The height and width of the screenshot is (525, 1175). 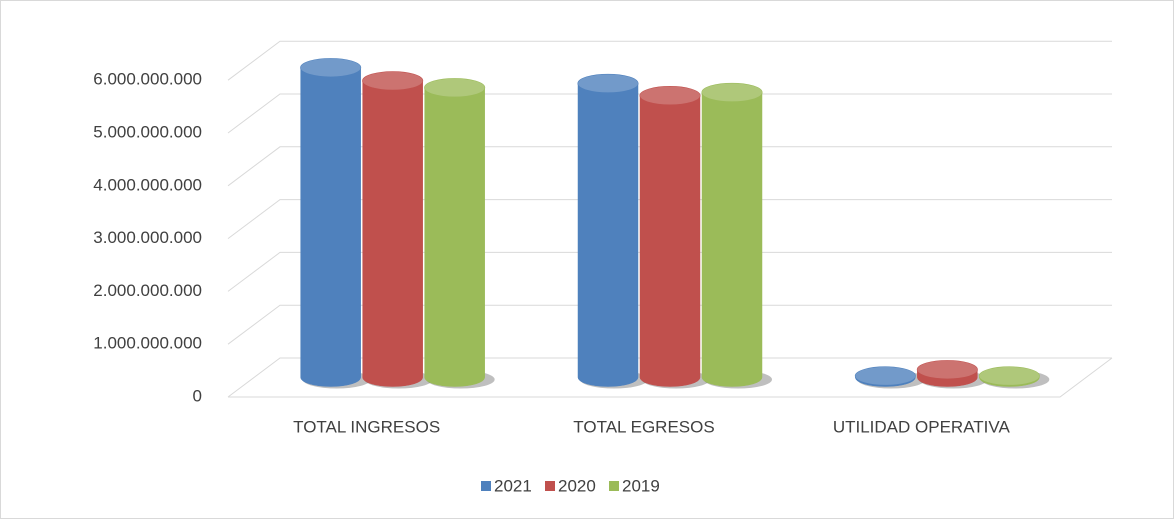 I want to click on y-tick-label: 0, so click(x=197, y=395).